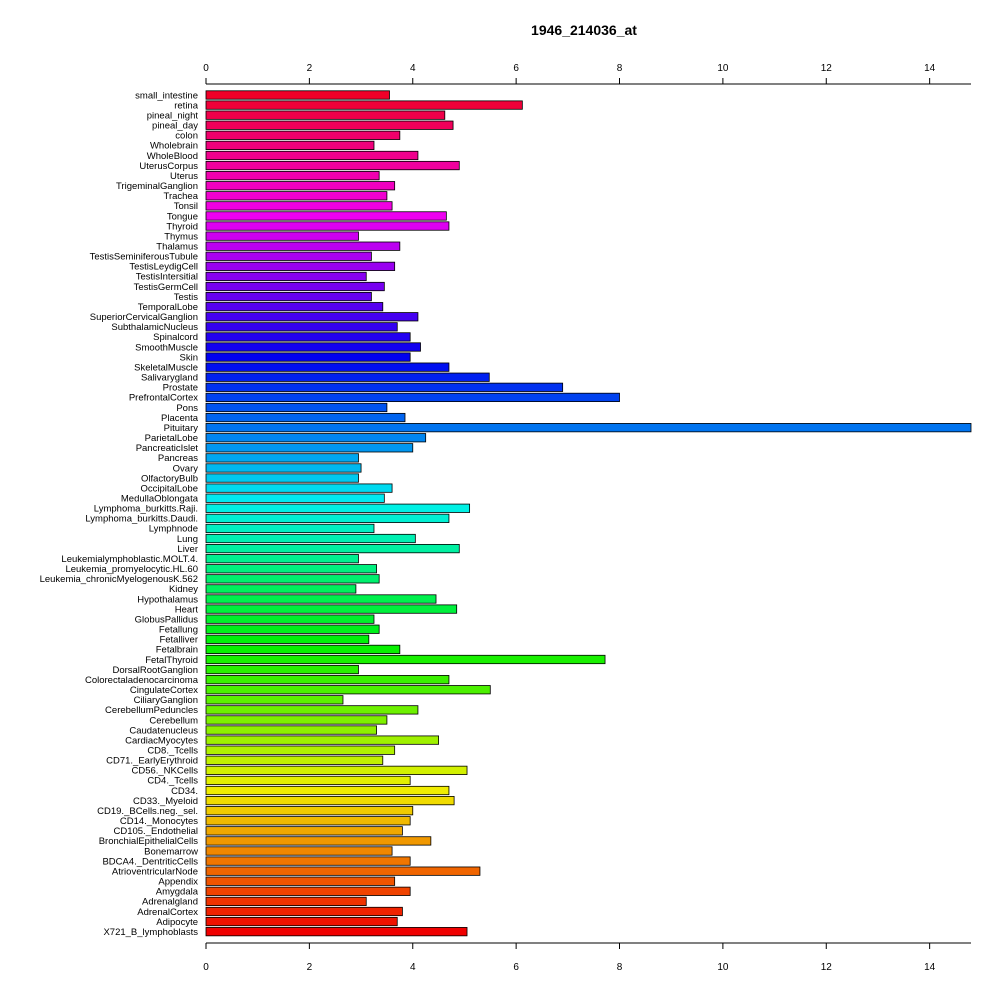  I want to click on bar-Lung, so click(310, 538).